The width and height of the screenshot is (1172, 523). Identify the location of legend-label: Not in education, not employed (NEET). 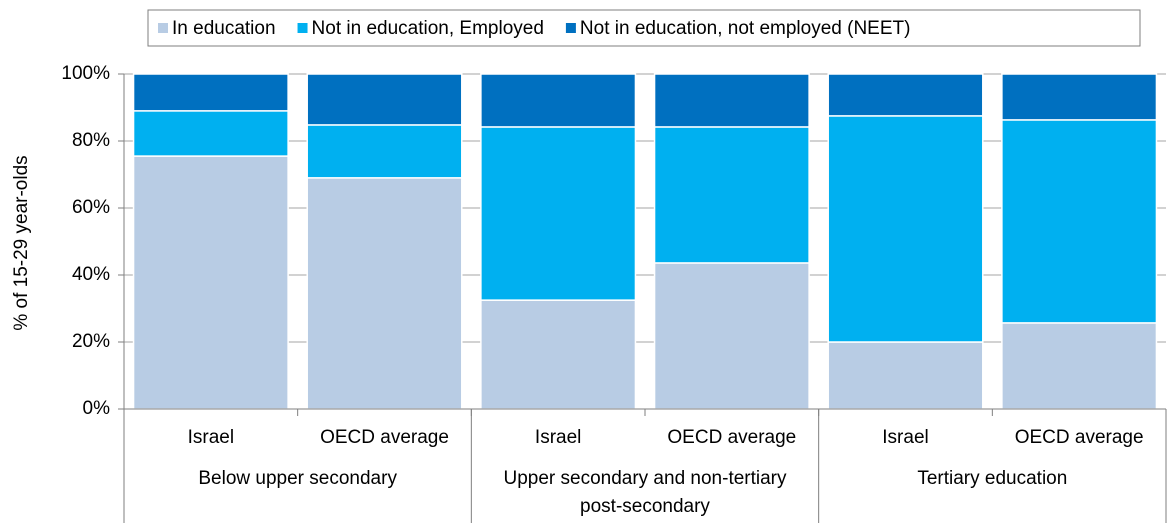
(745, 28).